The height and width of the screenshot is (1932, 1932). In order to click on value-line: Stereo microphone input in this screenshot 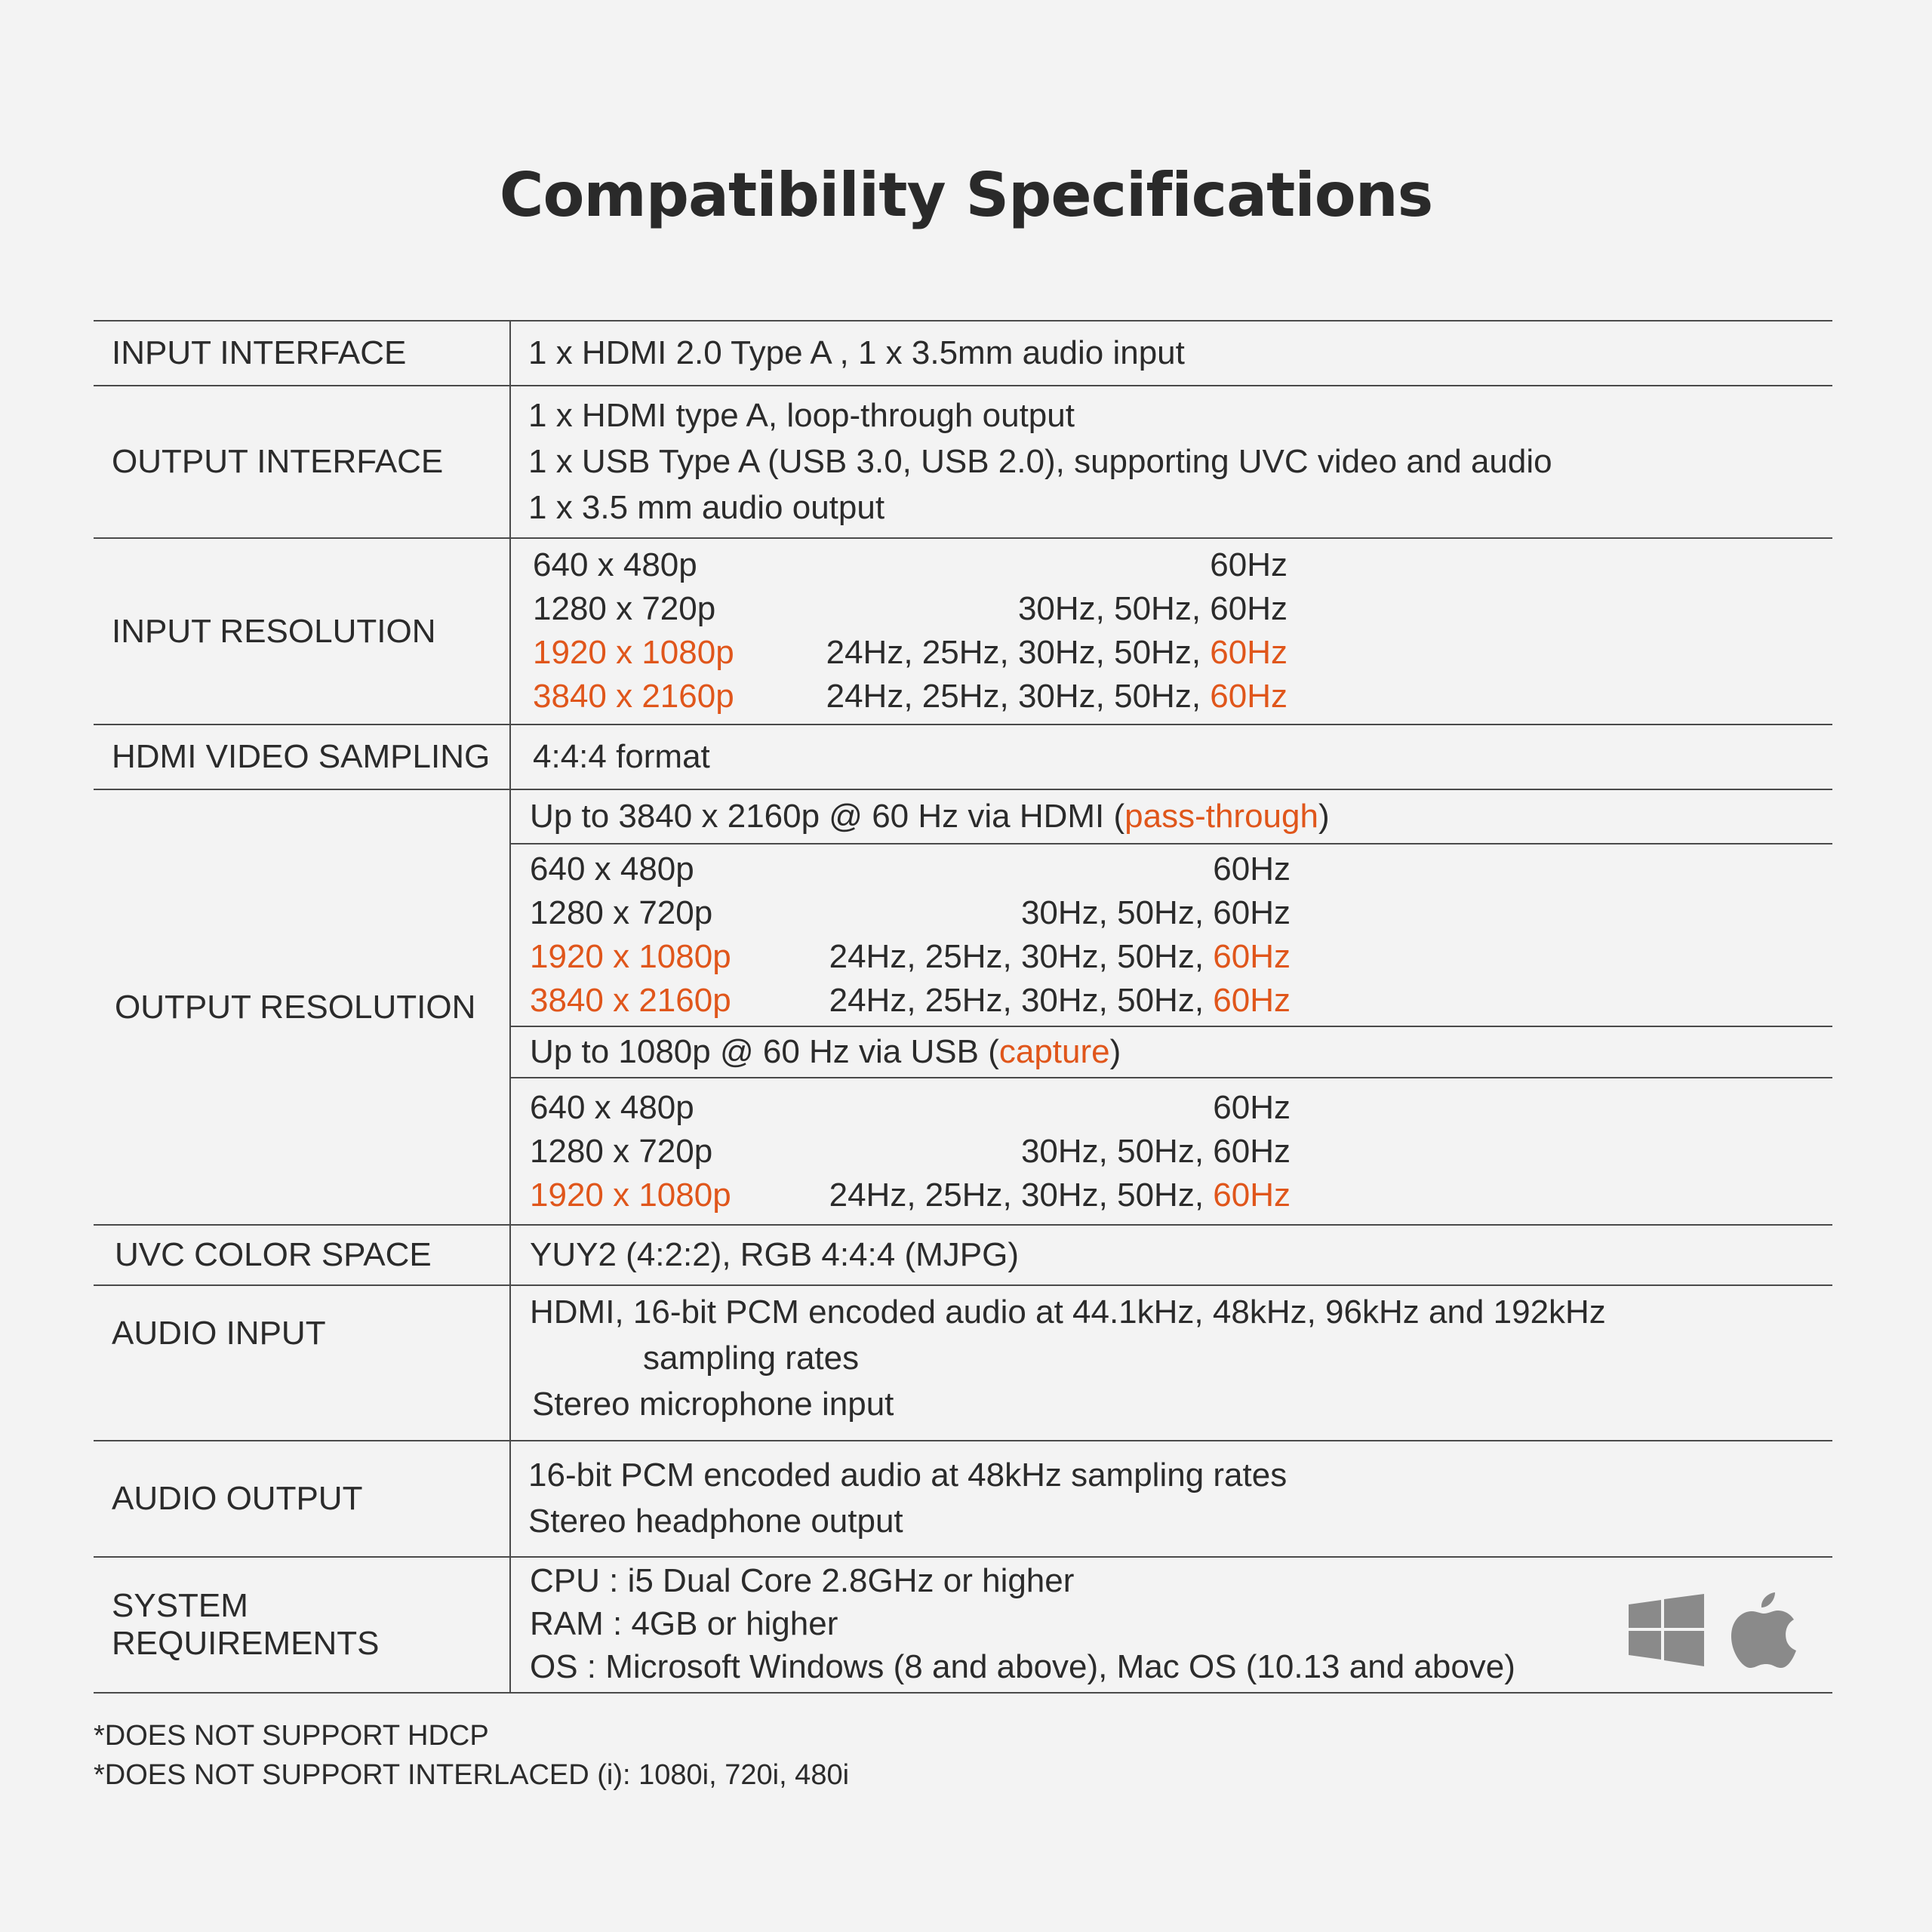, I will do `click(713, 1404)`.